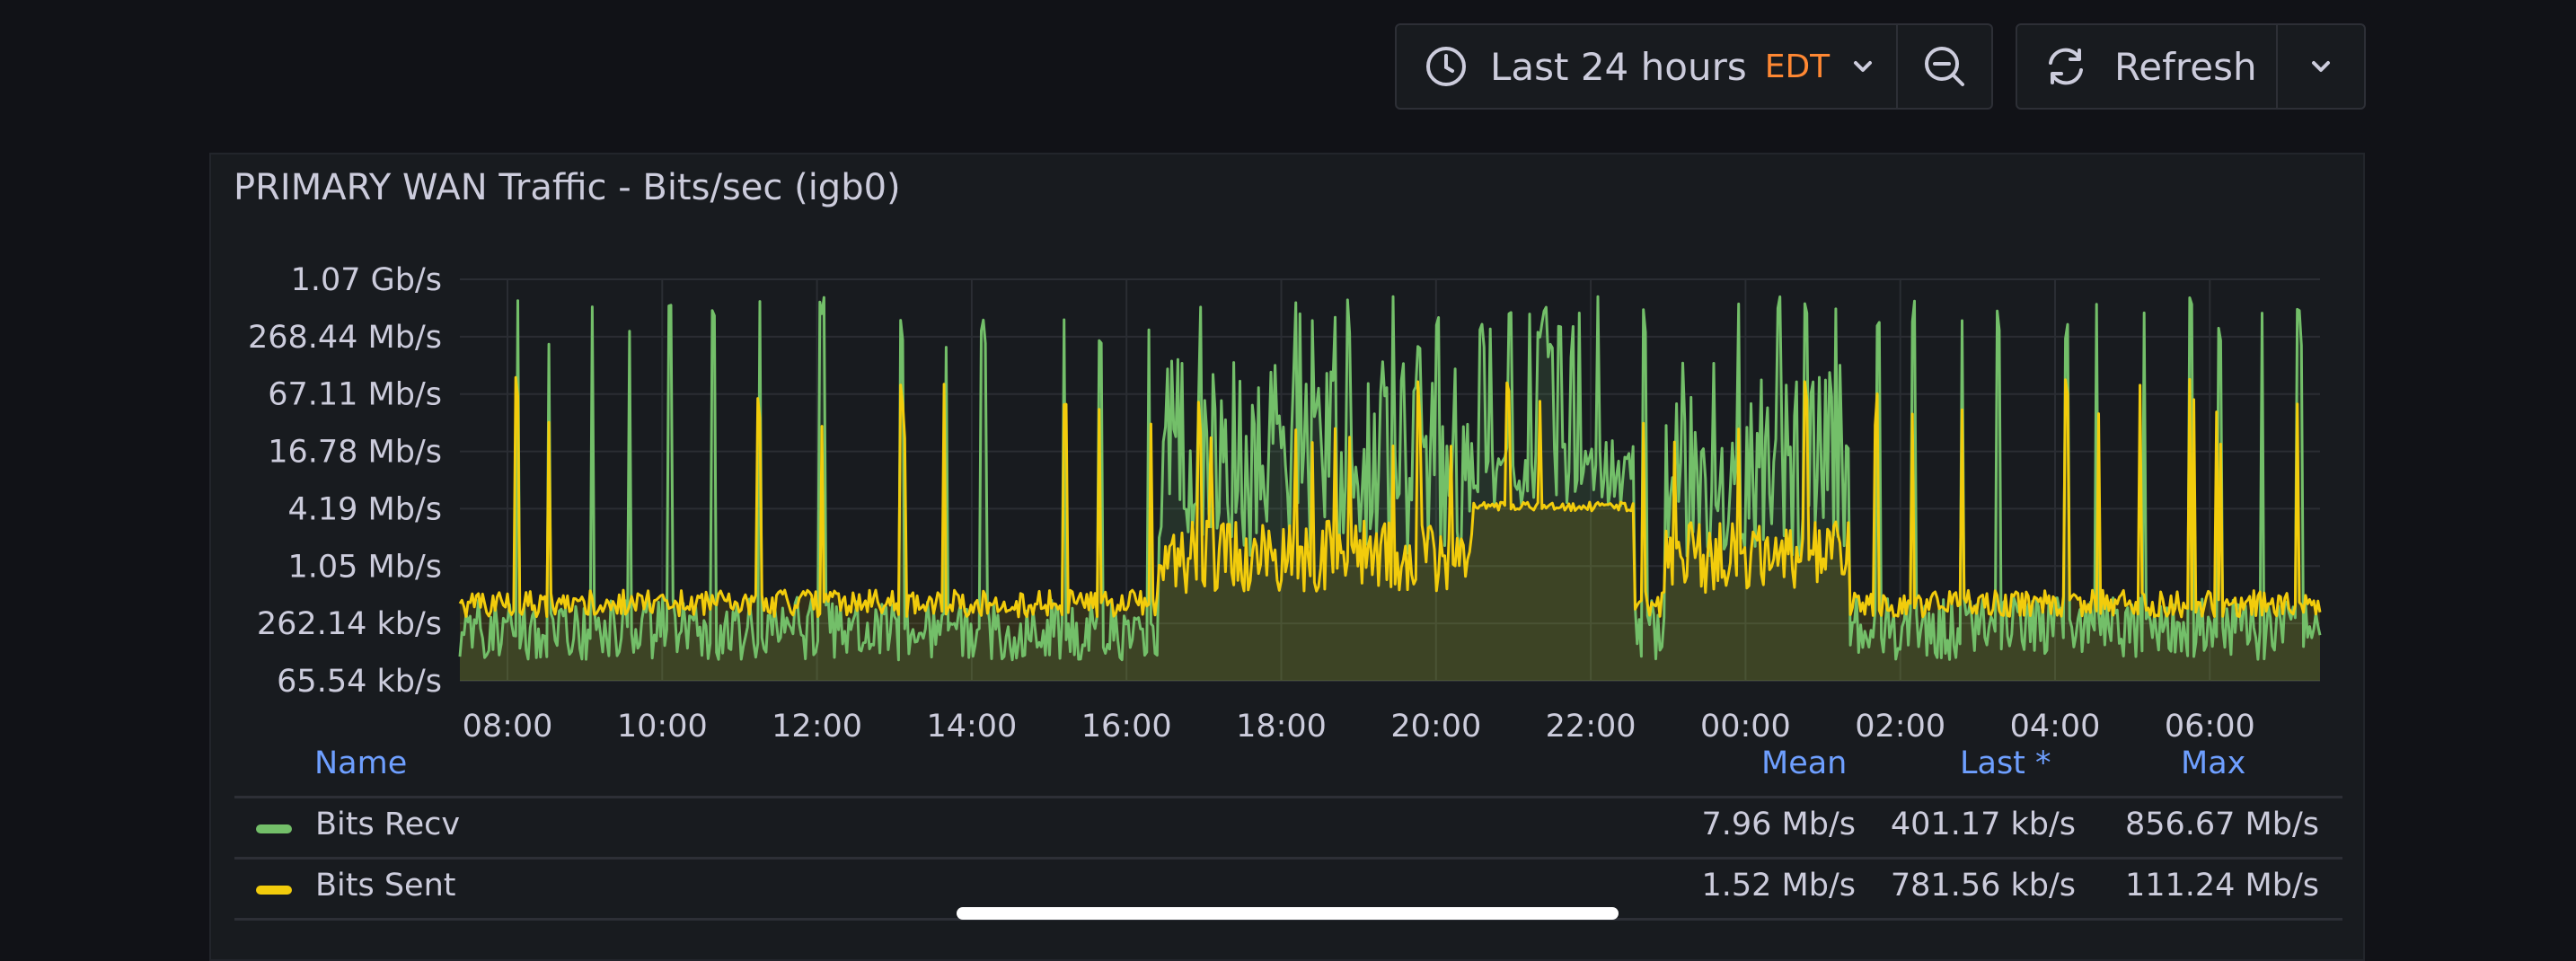 The height and width of the screenshot is (961, 2576). Describe the element at coordinates (1797, 66) in the screenshot. I see `timezone-label: EDT` at that location.